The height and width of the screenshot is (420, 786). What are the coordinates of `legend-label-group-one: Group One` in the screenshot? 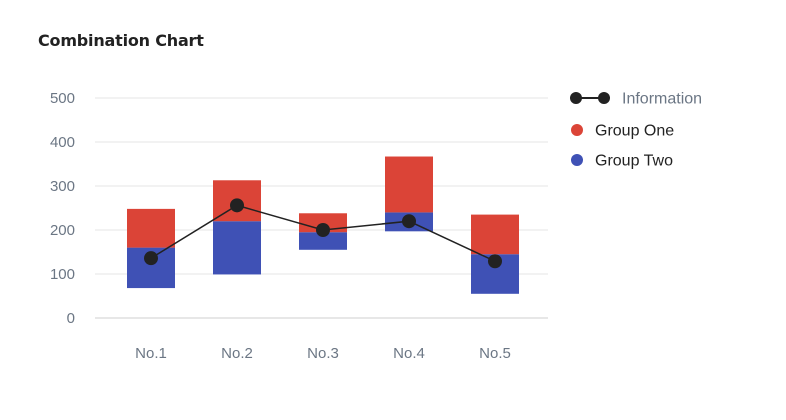 It's located at (634, 131).